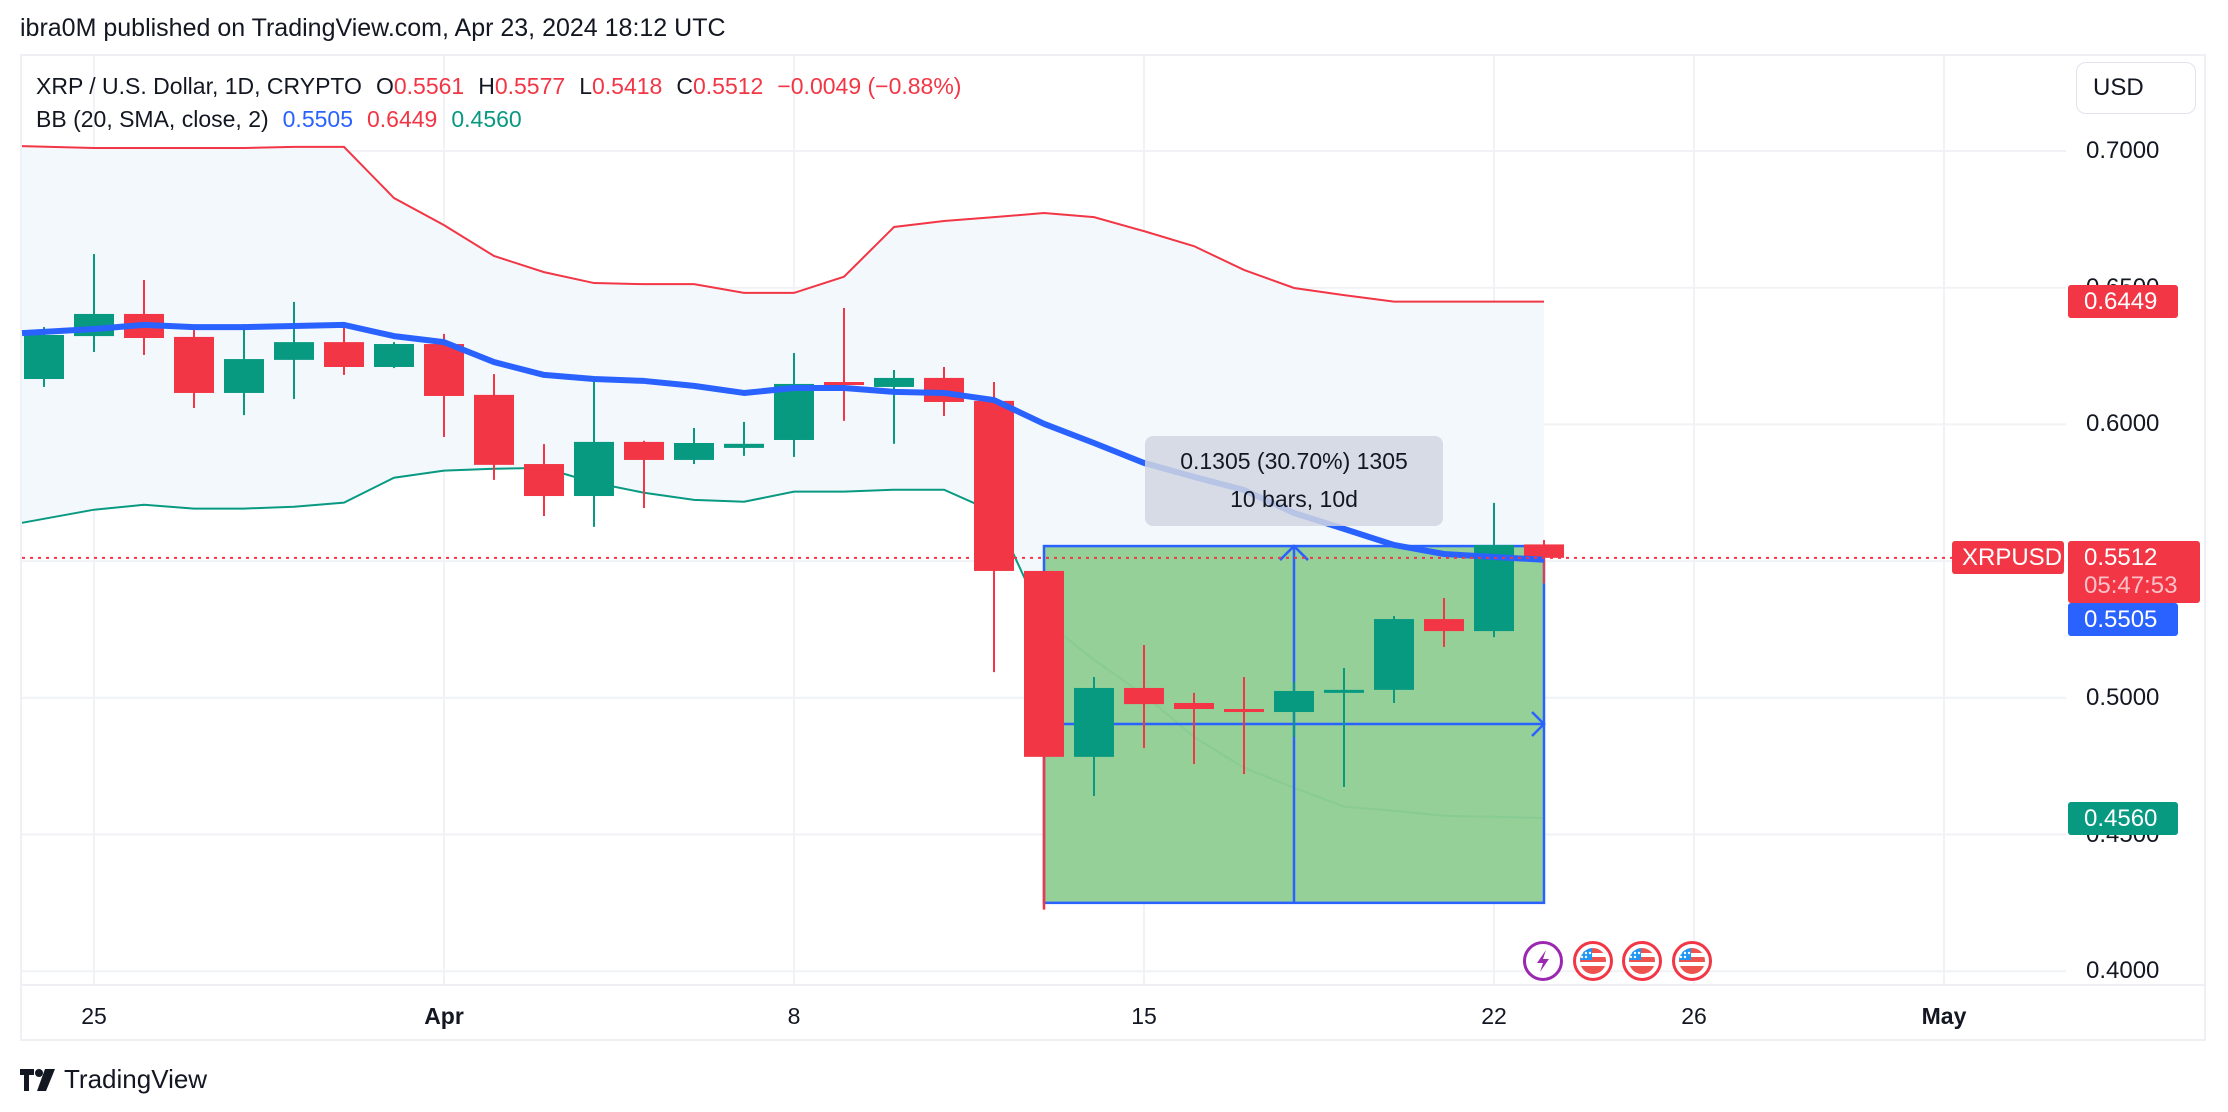 The image size is (2228, 1112). Describe the element at coordinates (2123, 619) in the screenshot. I see `bb-basis-price-label: 0.5505` at that location.